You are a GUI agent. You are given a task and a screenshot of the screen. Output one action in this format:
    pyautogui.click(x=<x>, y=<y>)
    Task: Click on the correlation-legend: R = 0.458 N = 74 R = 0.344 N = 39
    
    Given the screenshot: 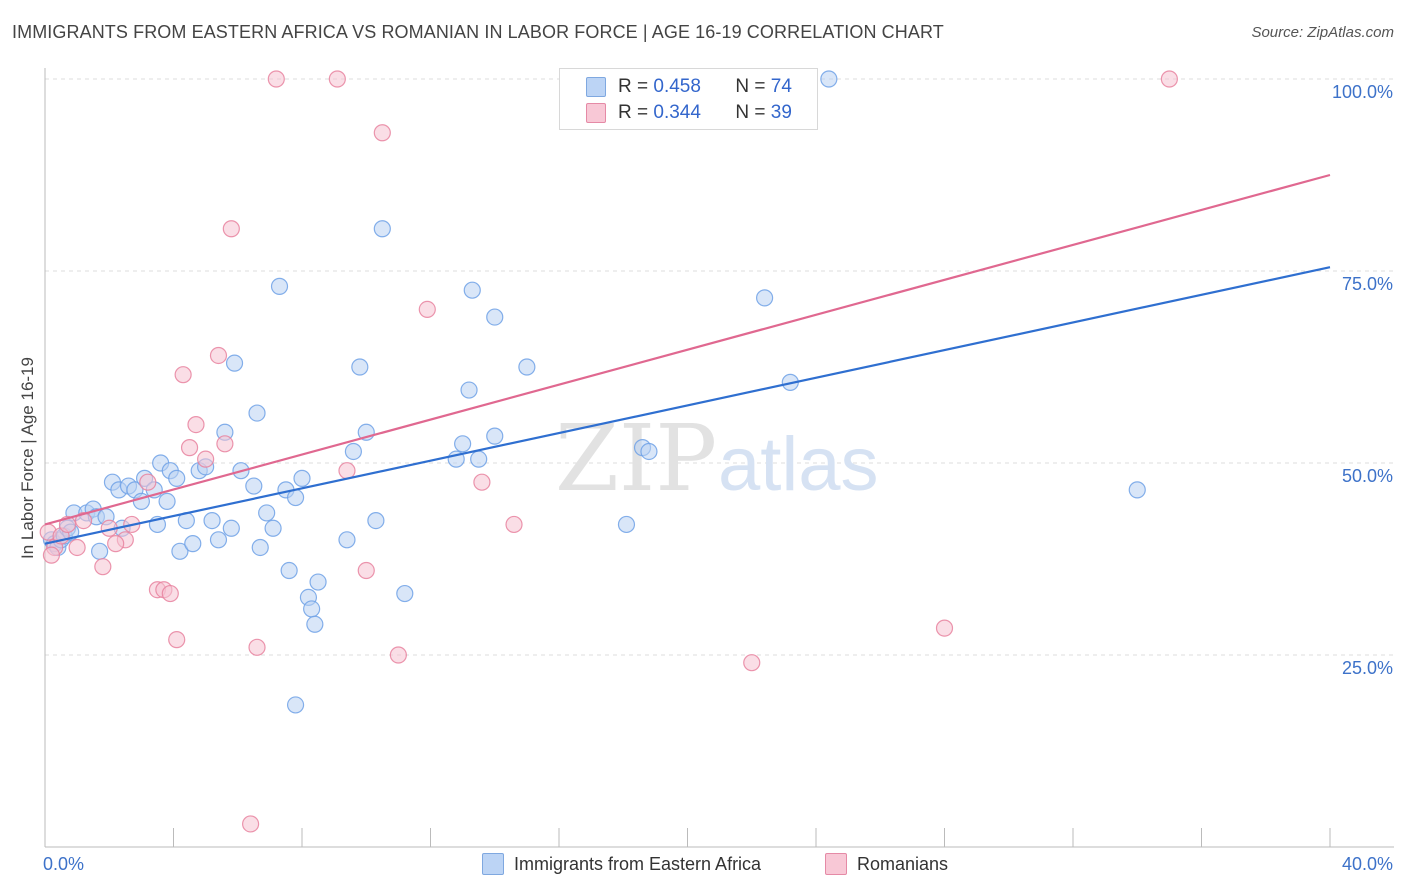 What is the action you would take?
    pyautogui.click(x=688, y=99)
    